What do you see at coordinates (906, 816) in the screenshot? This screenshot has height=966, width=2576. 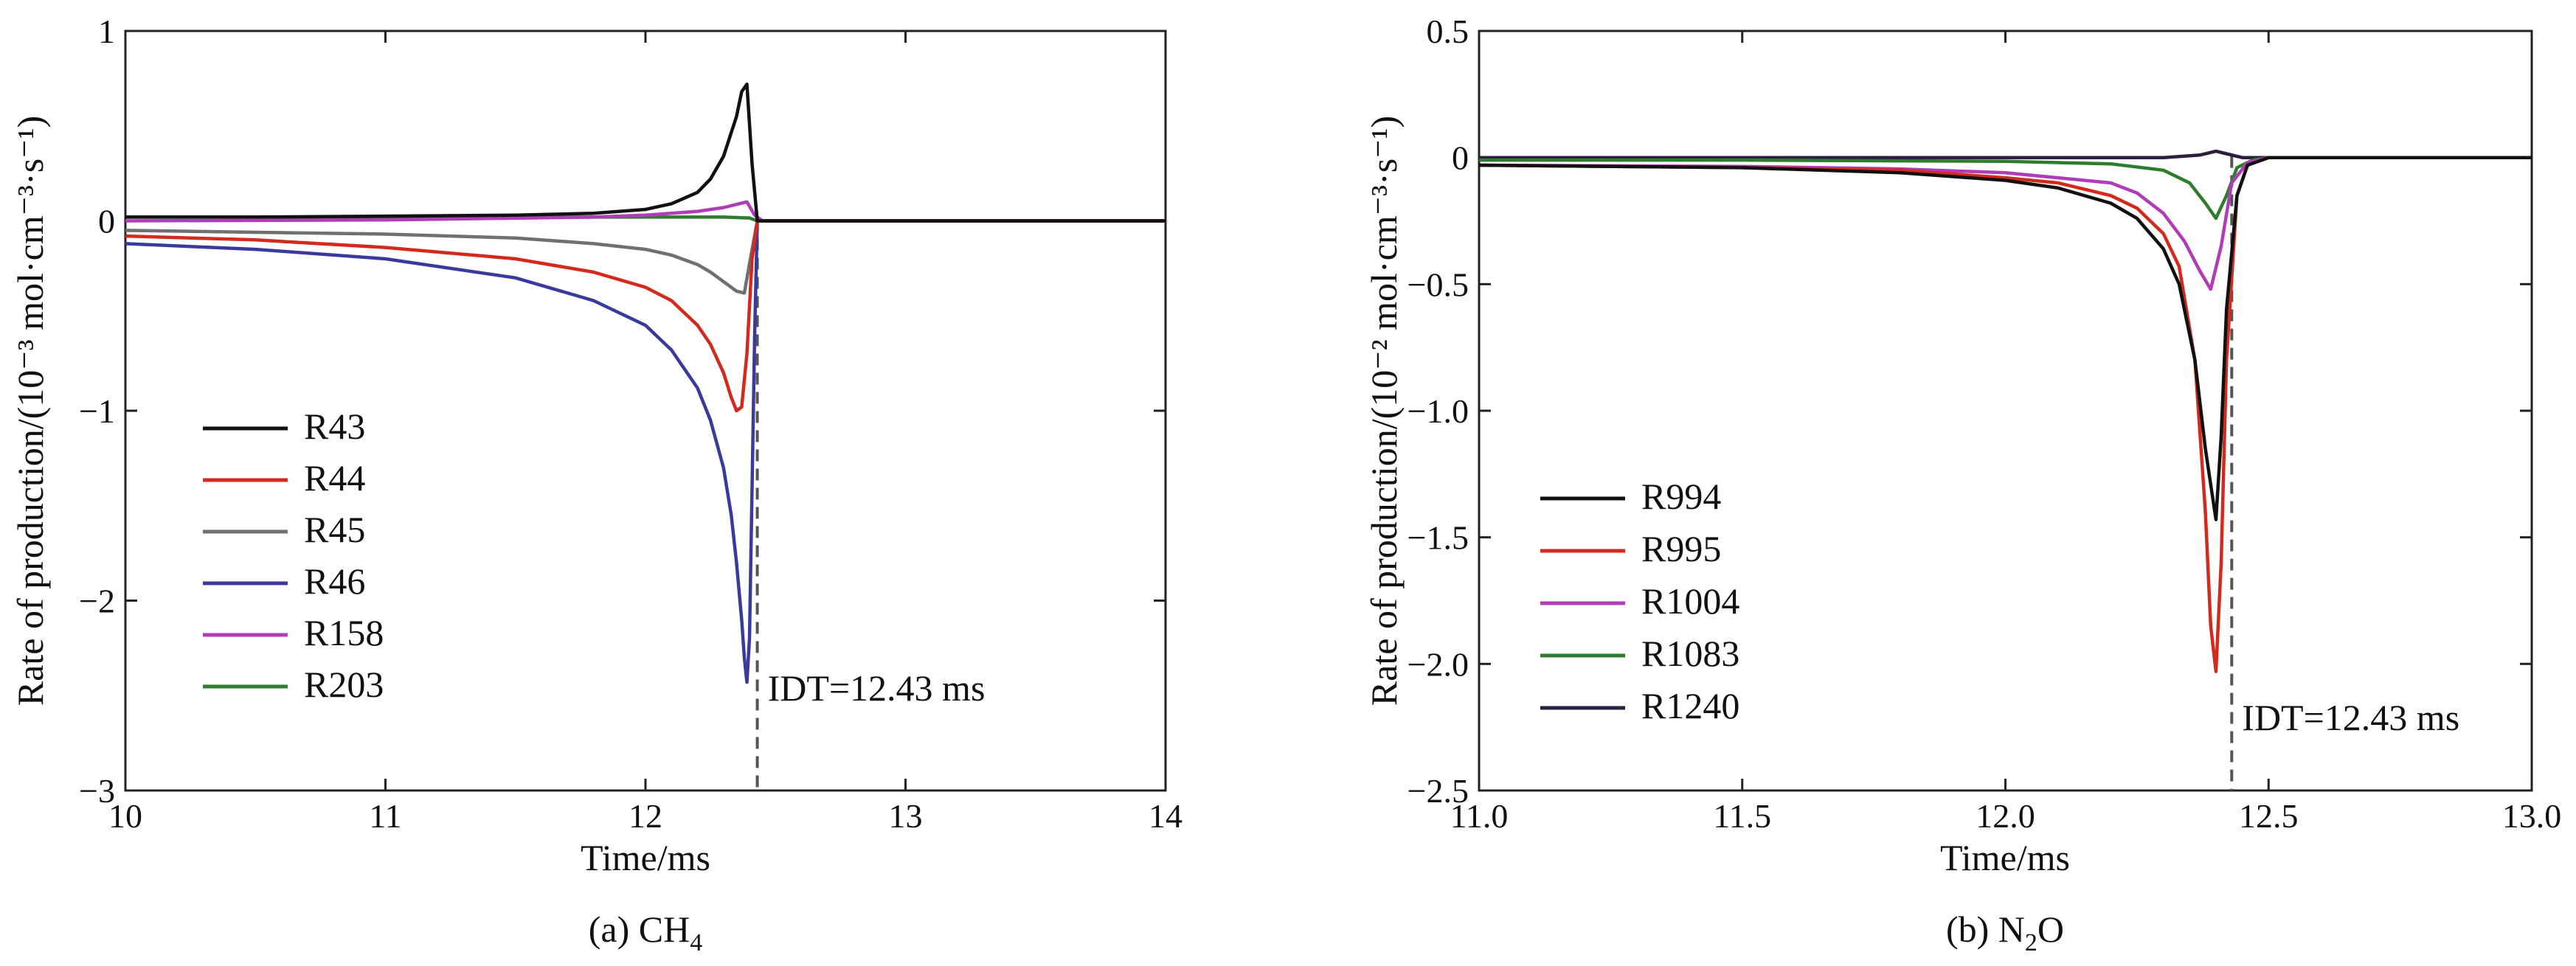 I see `x-tick-label: 13` at bounding box center [906, 816].